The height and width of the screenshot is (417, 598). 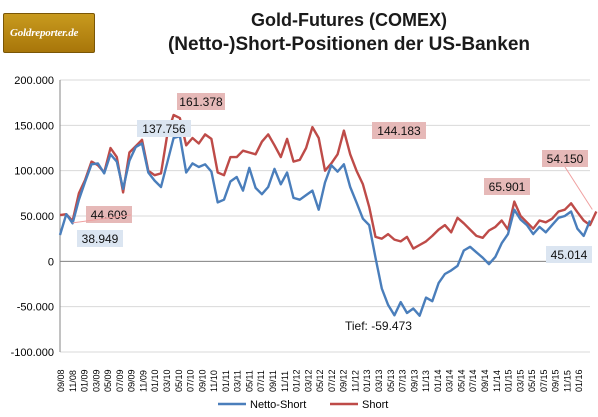 I want to click on x-tick-label: 05/13, so click(x=391, y=380).